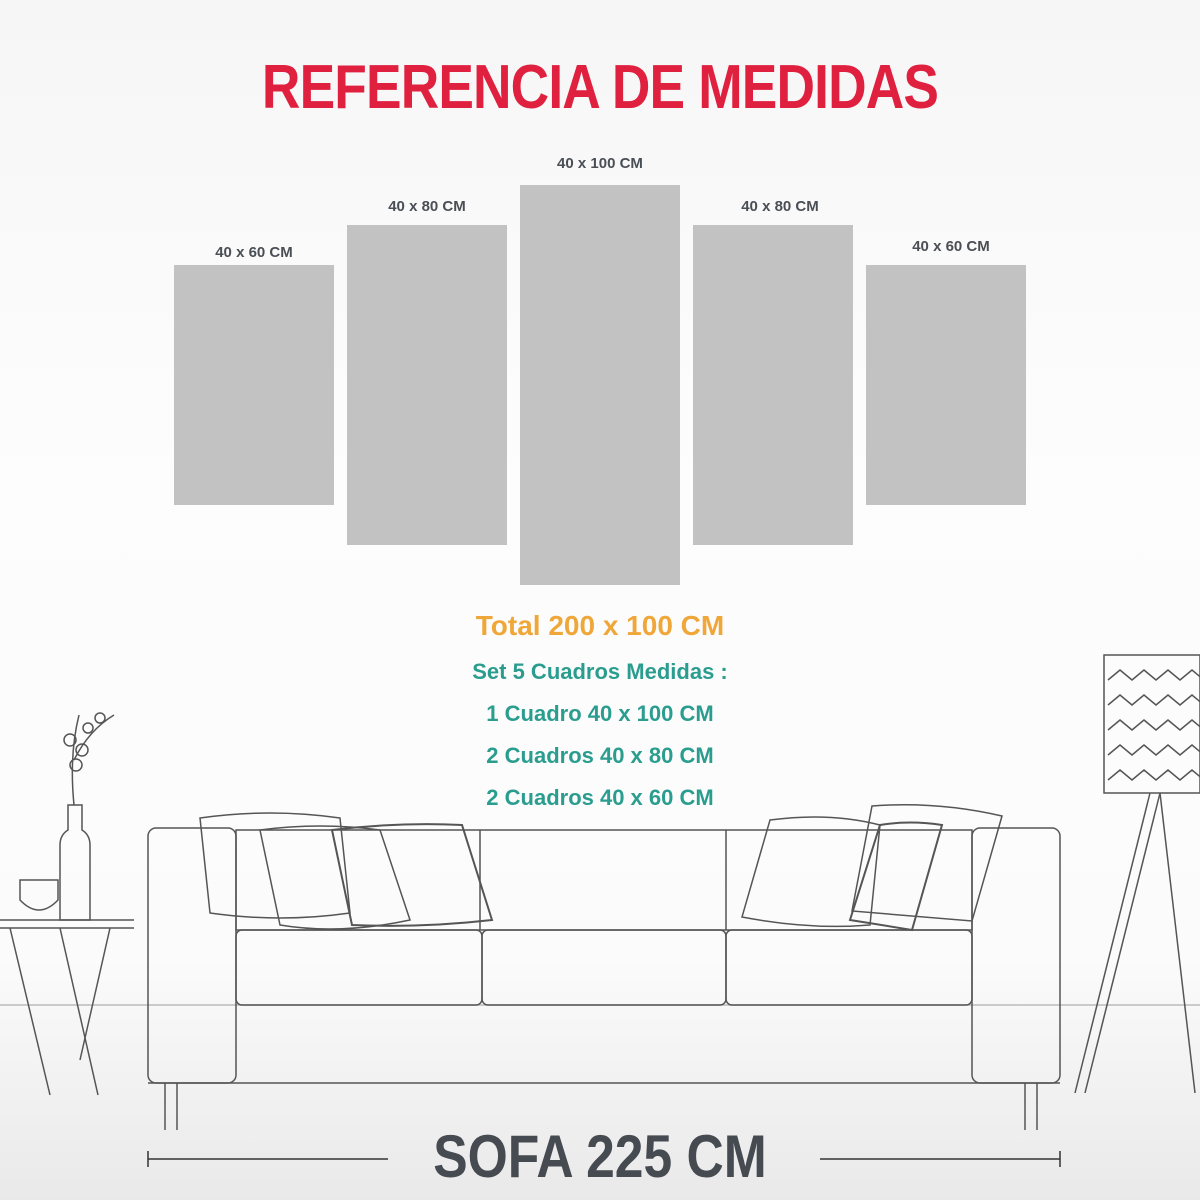 The width and height of the screenshot is (1200, 1200). Describe the element at coordinates (600, 87) in the screenshot. I see `page-title: REFERENCIA DE MEDIDAS` at that location.